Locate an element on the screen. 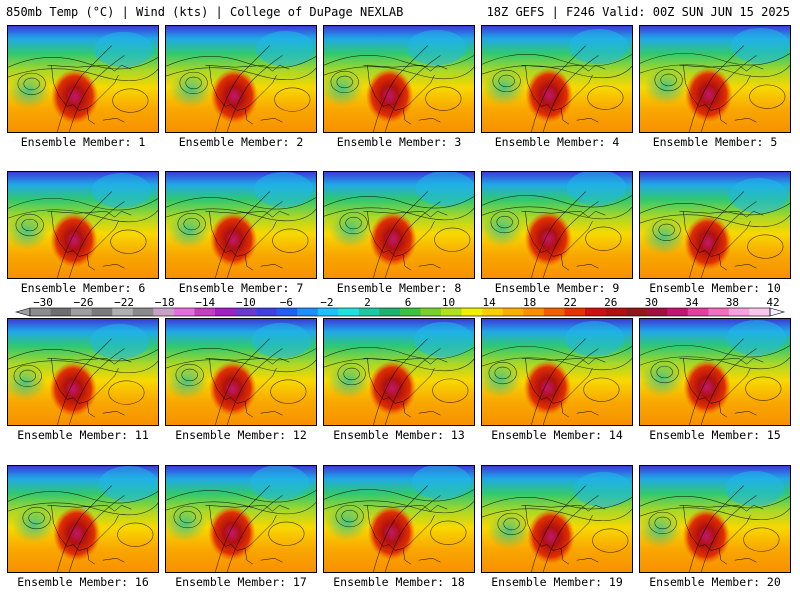  colorbar-tick-label: −30 is located at coordinates (43, 302).